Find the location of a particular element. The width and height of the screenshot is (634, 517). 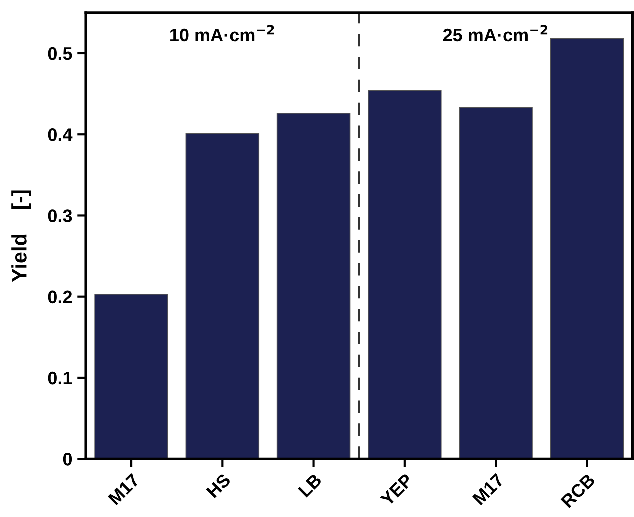

y-tick-label: 0.1 is located at coordinates (60, 378).